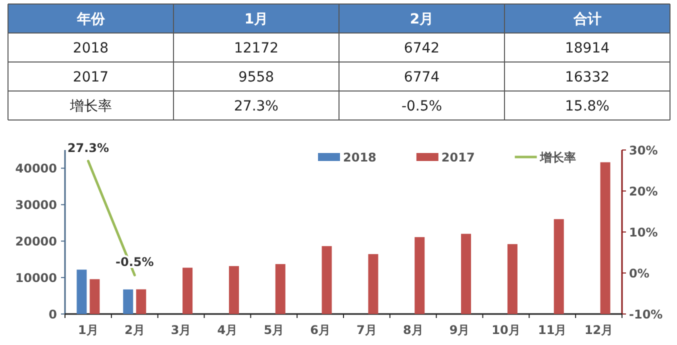  What do you see at coordinates (359, 157) in the screenshot?
I see `legend-label: 2018` at bounding box center [359, 157].